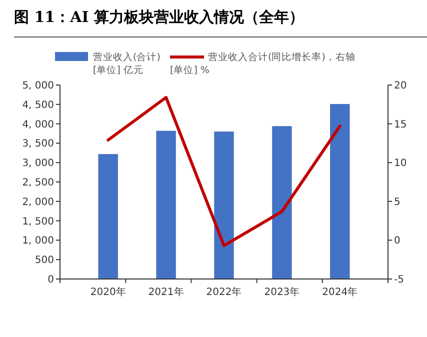  What do you see at coordinates (44, 260) in the screenshot?
I see `y-tick-label: 500` at bounding box center [44, 260].